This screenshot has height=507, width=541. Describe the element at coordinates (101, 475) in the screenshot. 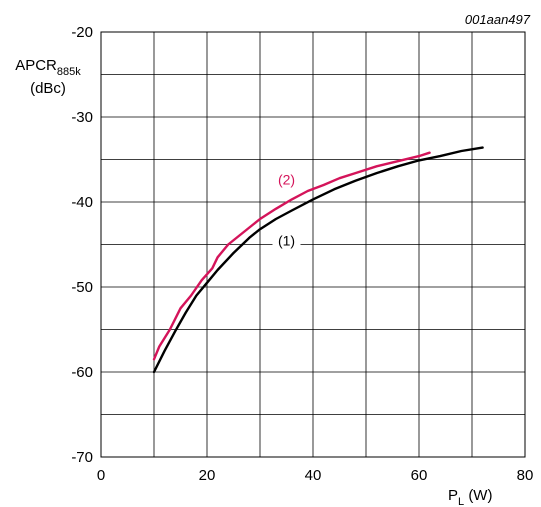

I see `x-tick-label: 0` at that location.